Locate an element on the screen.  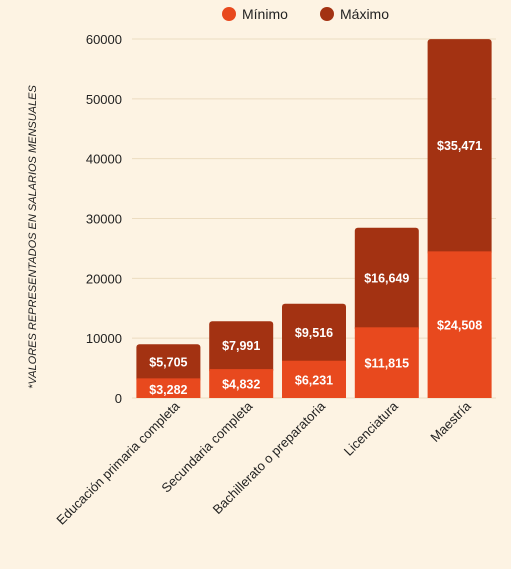
legend: Mínimo Máximo is located at coordinates (305, 14).